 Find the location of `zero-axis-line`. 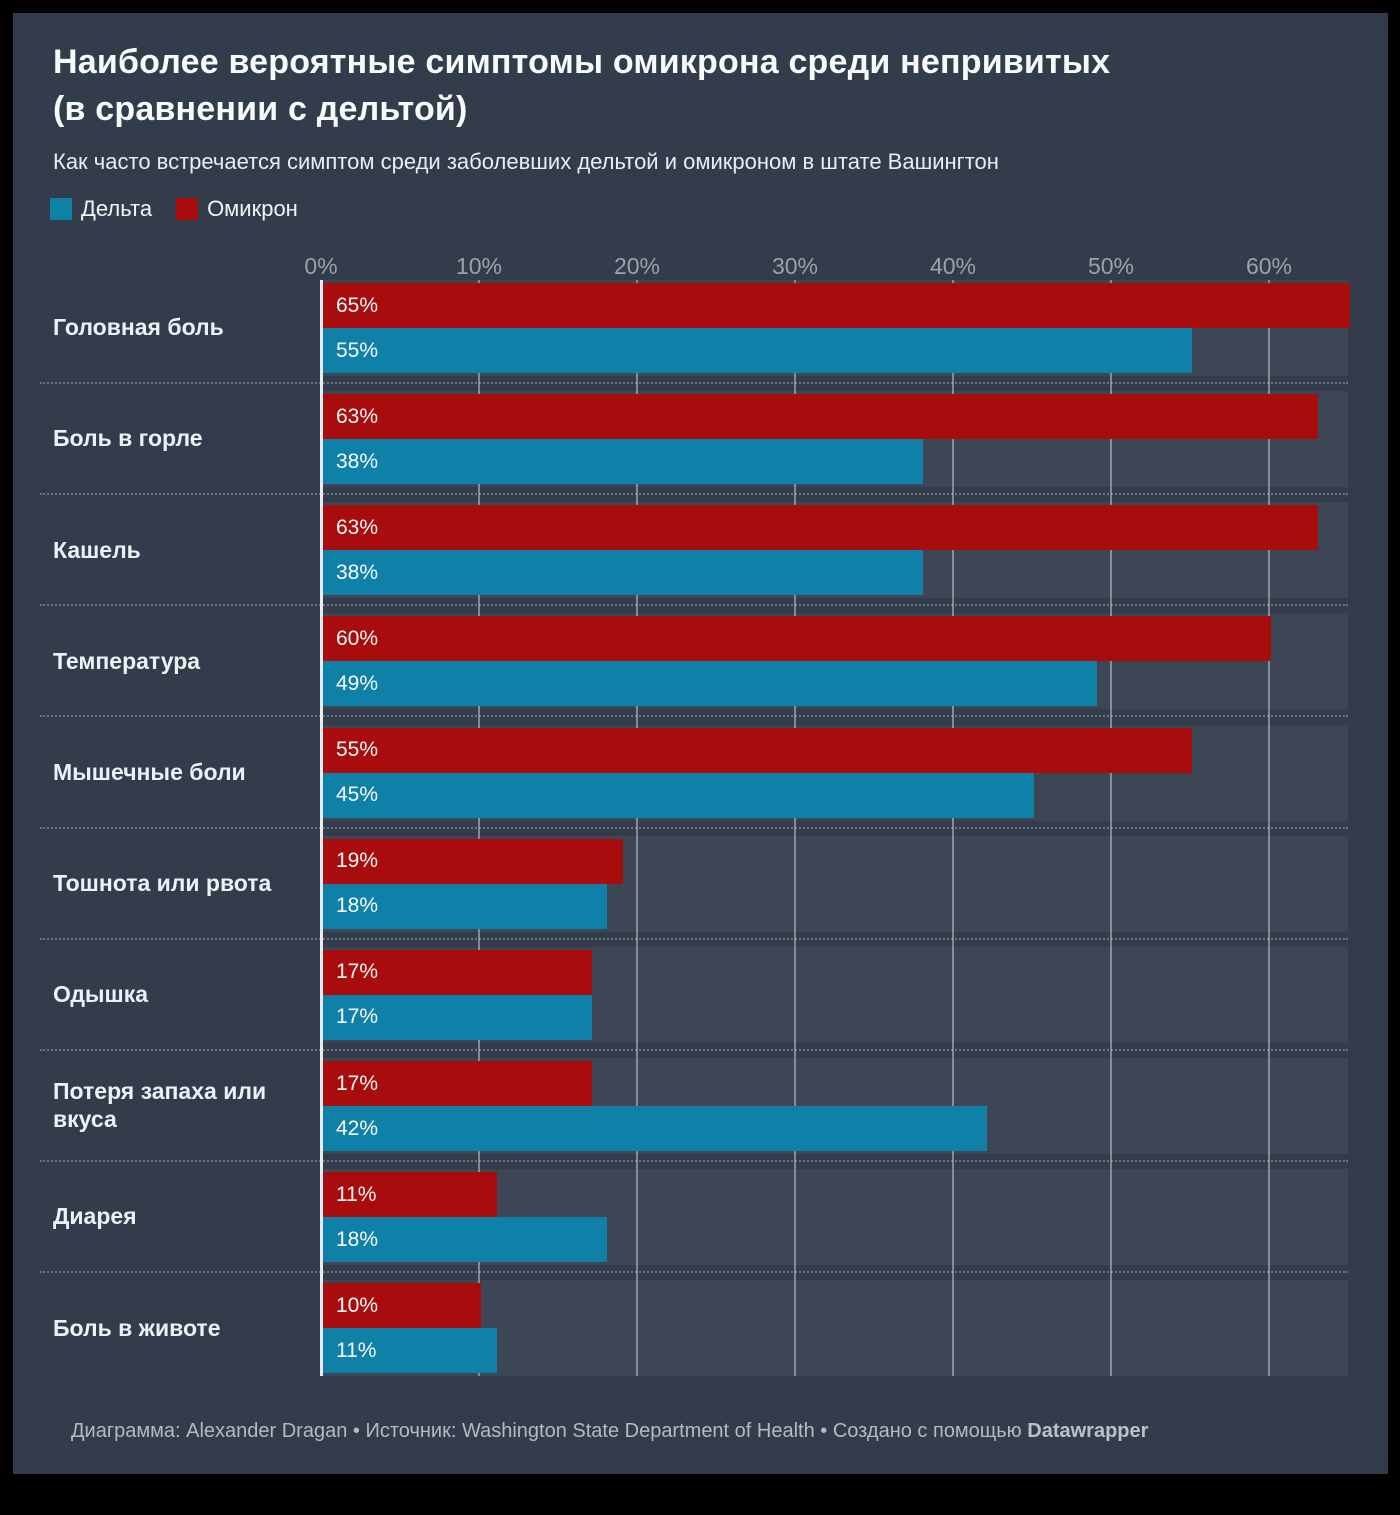

zero-axis-line is located at coordinates (321, 828).